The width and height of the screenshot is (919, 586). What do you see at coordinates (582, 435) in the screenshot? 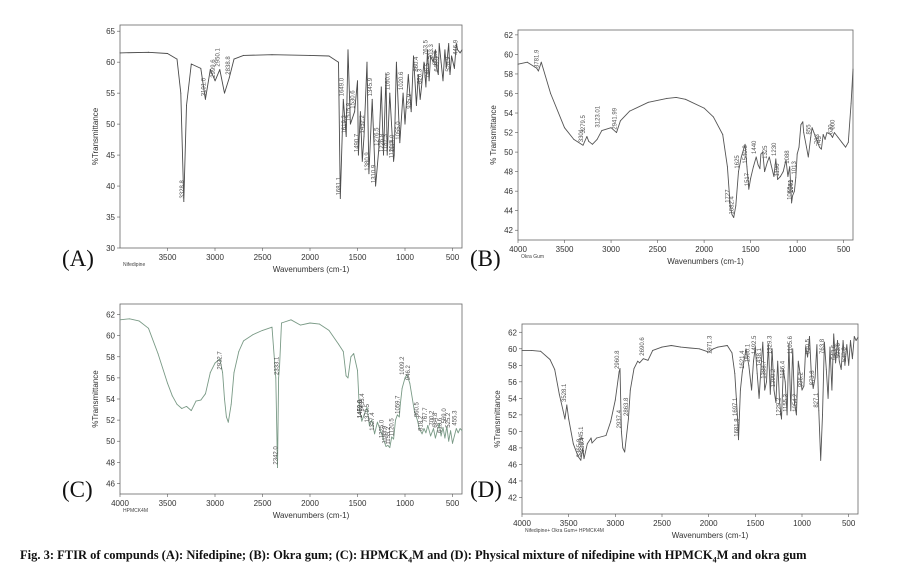
I see `peak-label: 3345.1` at bounding box center [582, 435].